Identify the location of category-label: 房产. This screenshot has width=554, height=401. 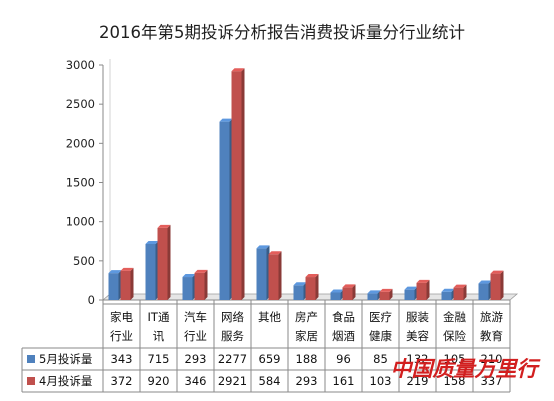
(306, 317).